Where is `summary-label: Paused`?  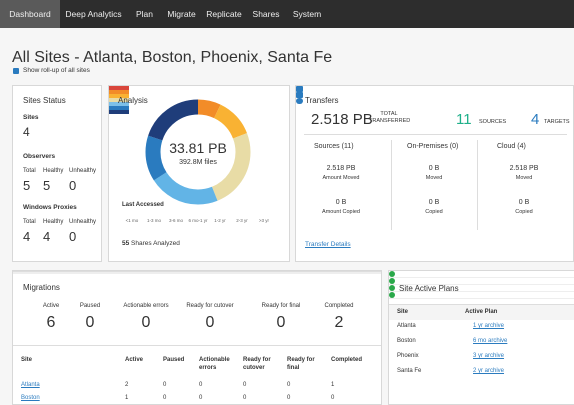
summary-label: Paused is located at coordinates (90, 306).